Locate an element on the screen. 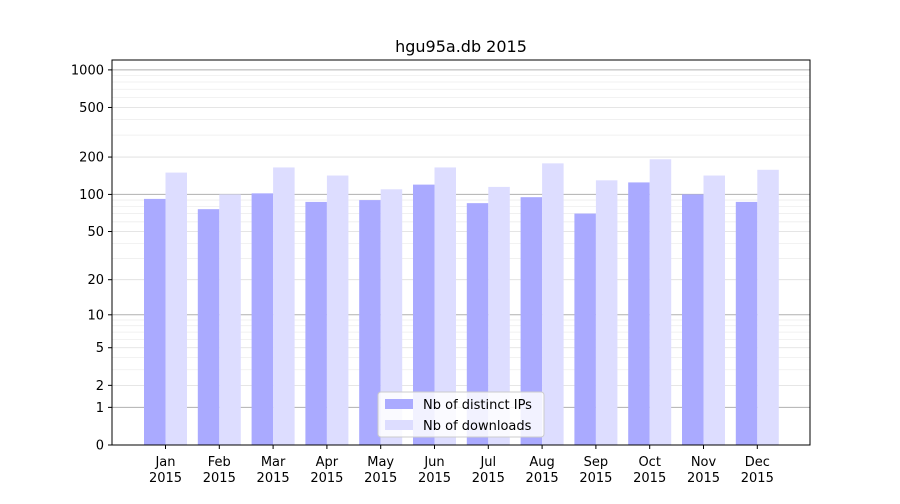 The height and width of the screenshot is (504, 900). x-tick-label-month: Apr is located at coordinates (327, 462).